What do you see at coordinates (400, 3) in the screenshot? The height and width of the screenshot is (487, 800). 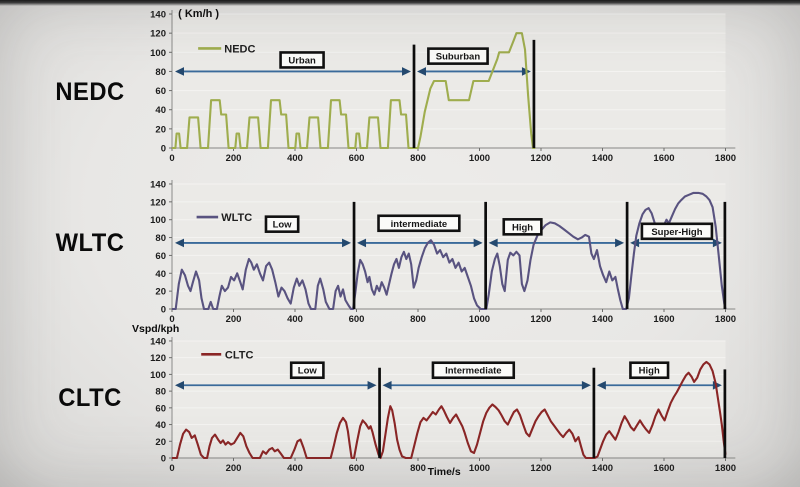 I see `top-edge-shadow` at bounding box center [400, 3].